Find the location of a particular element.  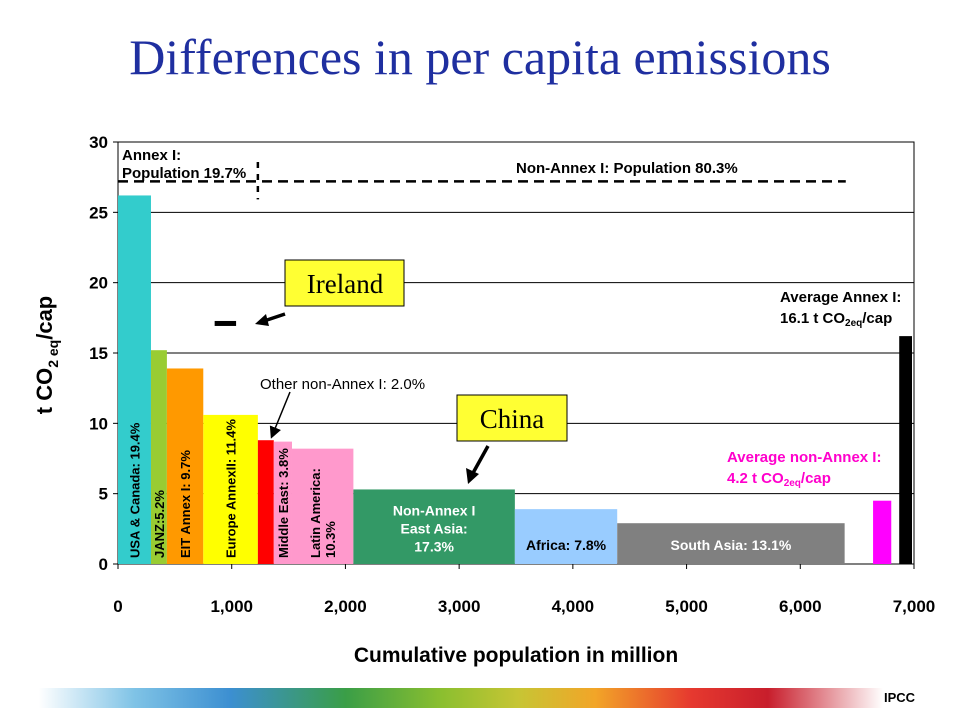

y-tick-label: 5 is located at coordinates (103, 494).